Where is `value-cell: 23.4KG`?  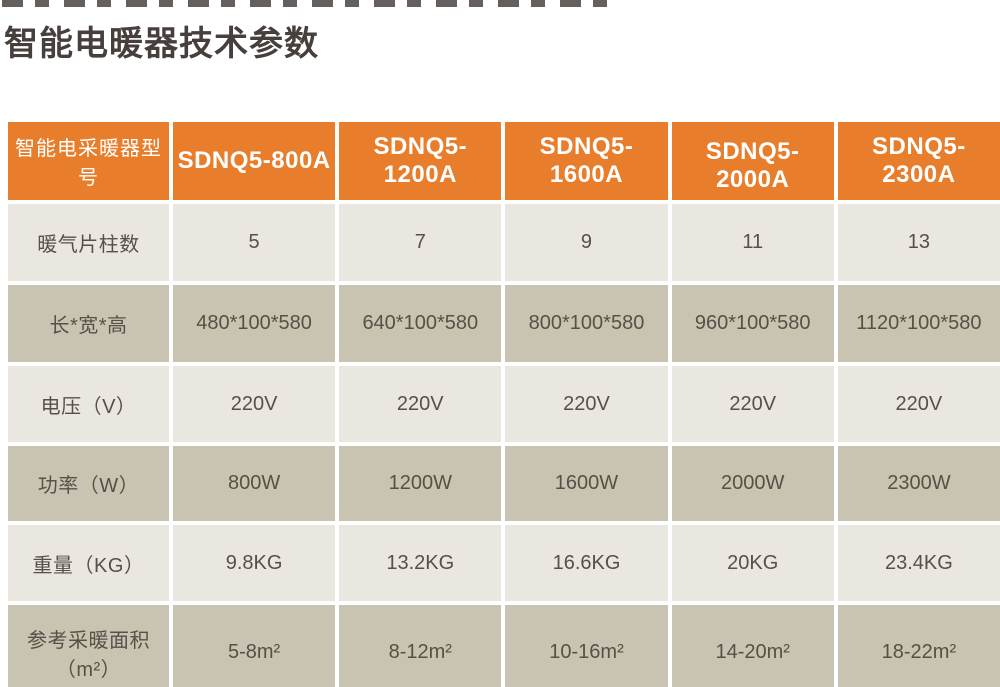
value-cell: 23.4KG is located at coordinates (918, 563).